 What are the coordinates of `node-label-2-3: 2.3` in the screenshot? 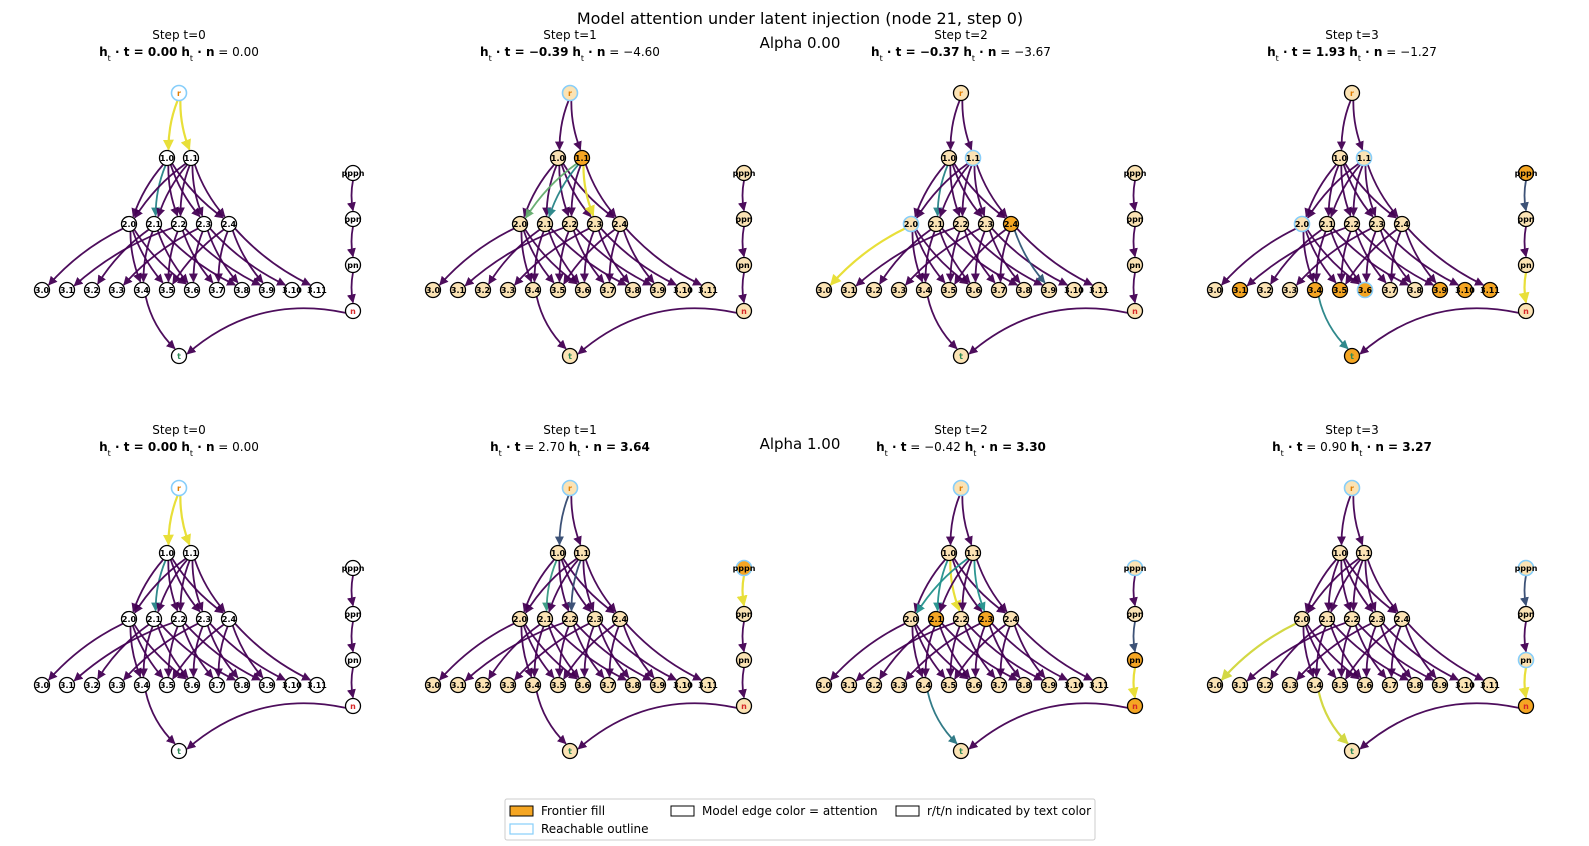 It's located at (1377, 224).